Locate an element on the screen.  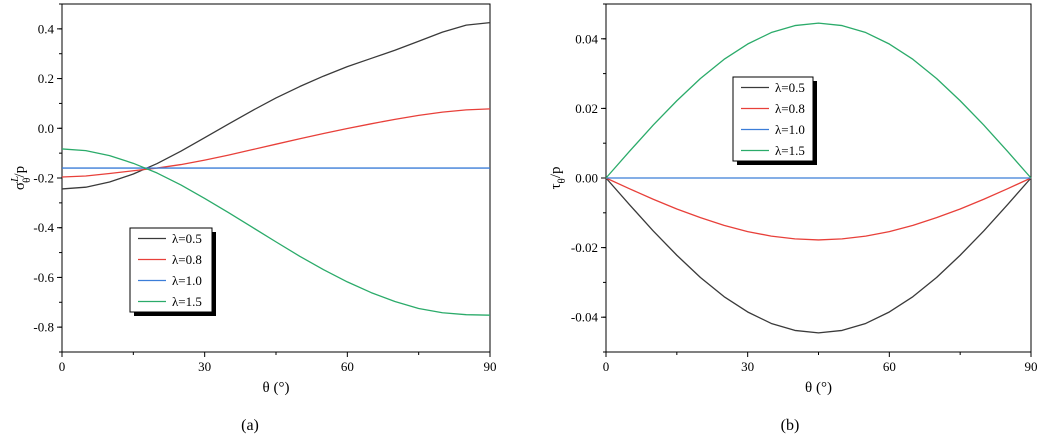
legend-label-b-1: λ=0.5 is located at coordinates (790, 87).